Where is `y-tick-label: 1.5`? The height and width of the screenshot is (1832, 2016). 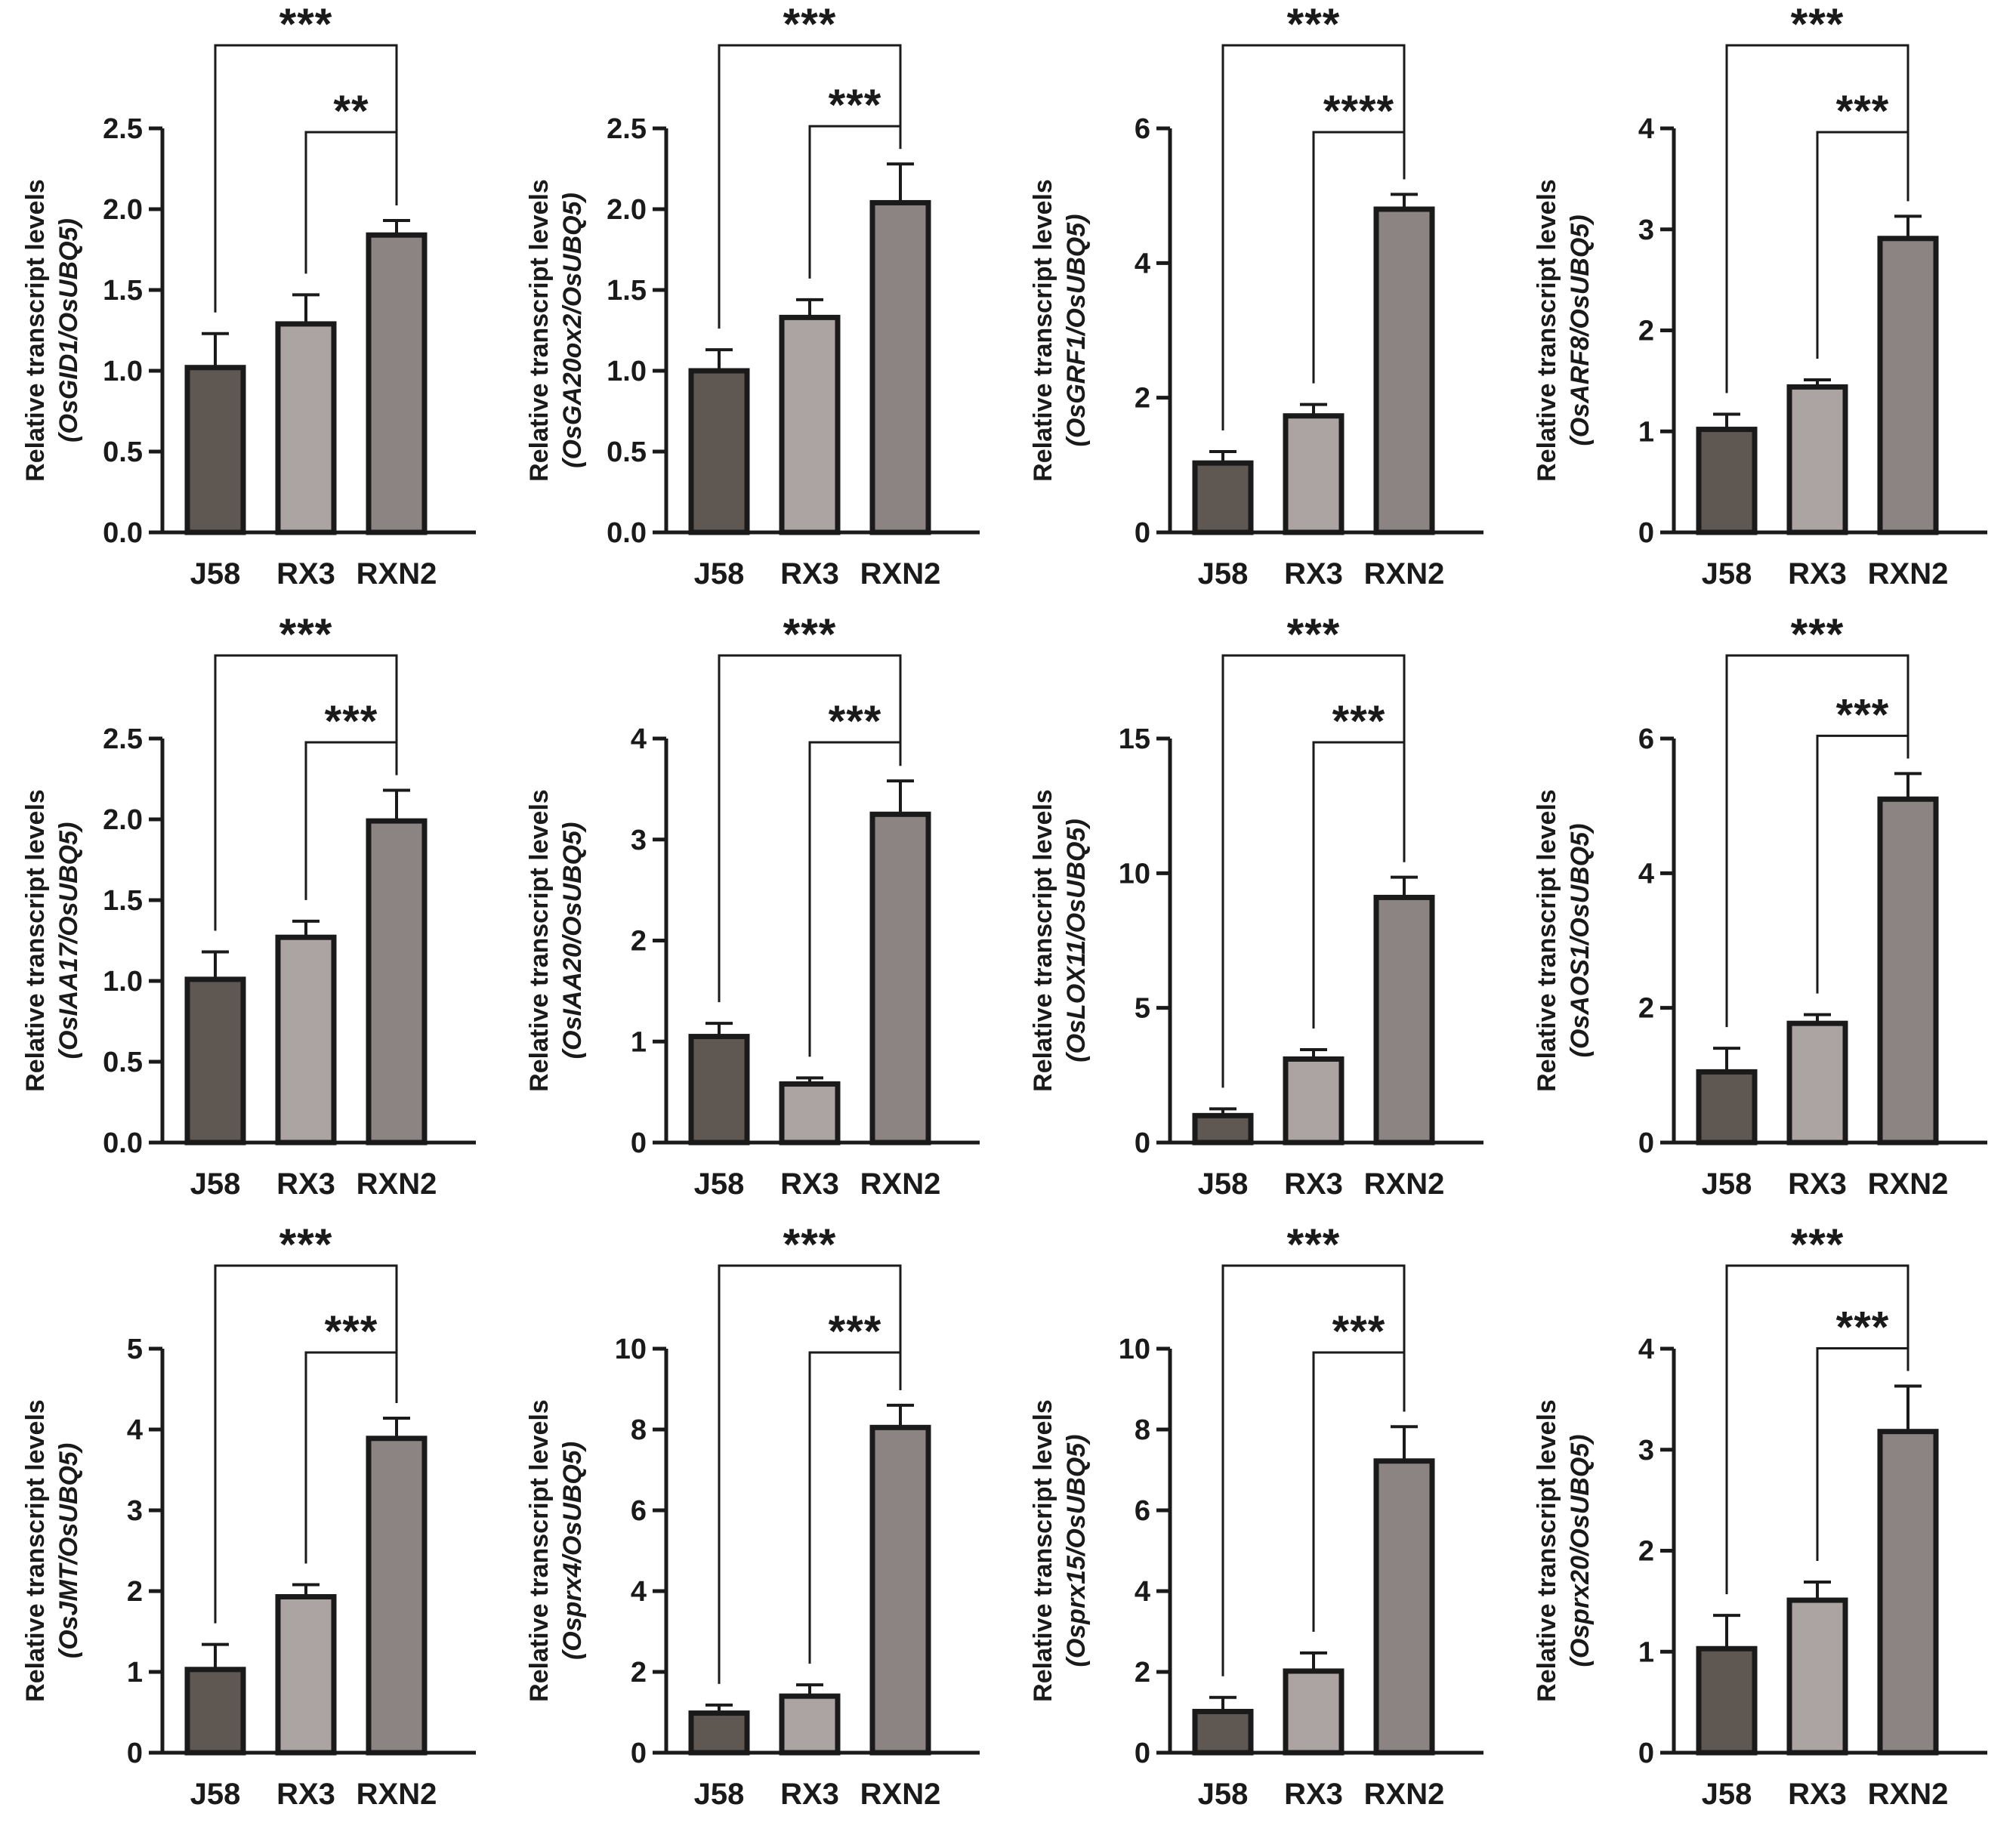 y-tick-label: 1.5 is located at coordinates (123, 901).